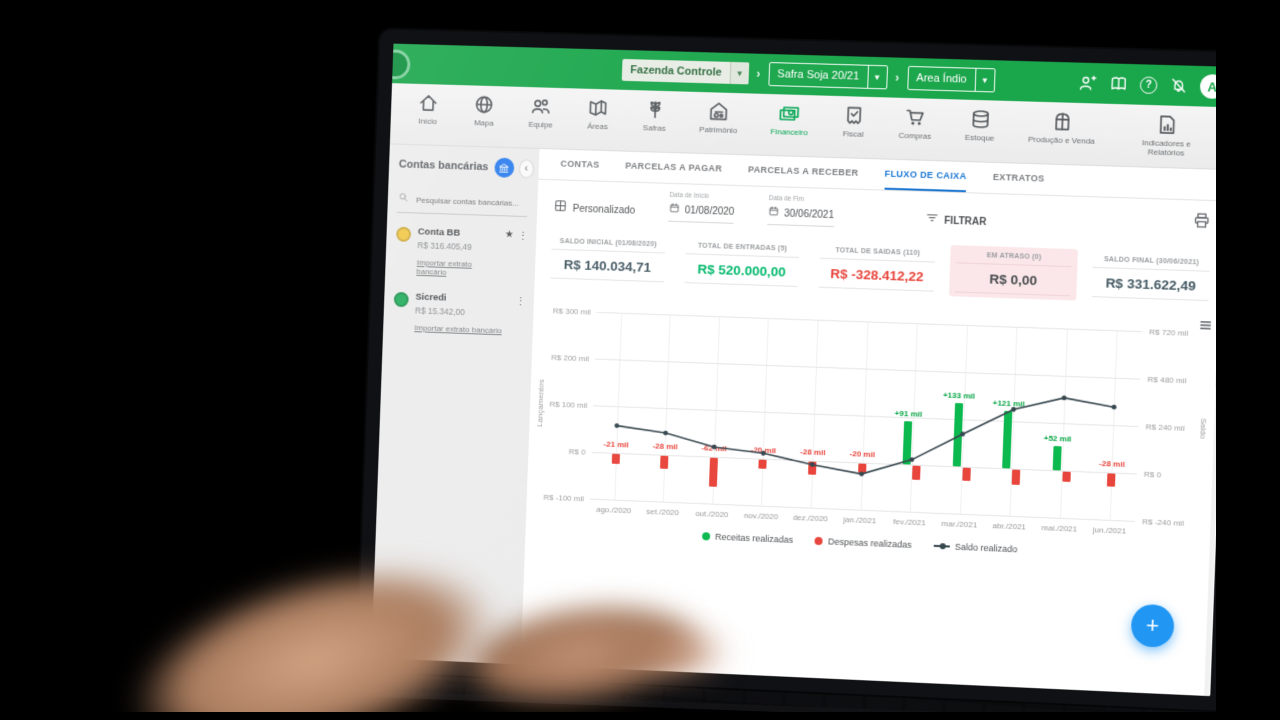  I want to click on breadcrumb-area-indio: Area Índio ▼, so click(951, 79).